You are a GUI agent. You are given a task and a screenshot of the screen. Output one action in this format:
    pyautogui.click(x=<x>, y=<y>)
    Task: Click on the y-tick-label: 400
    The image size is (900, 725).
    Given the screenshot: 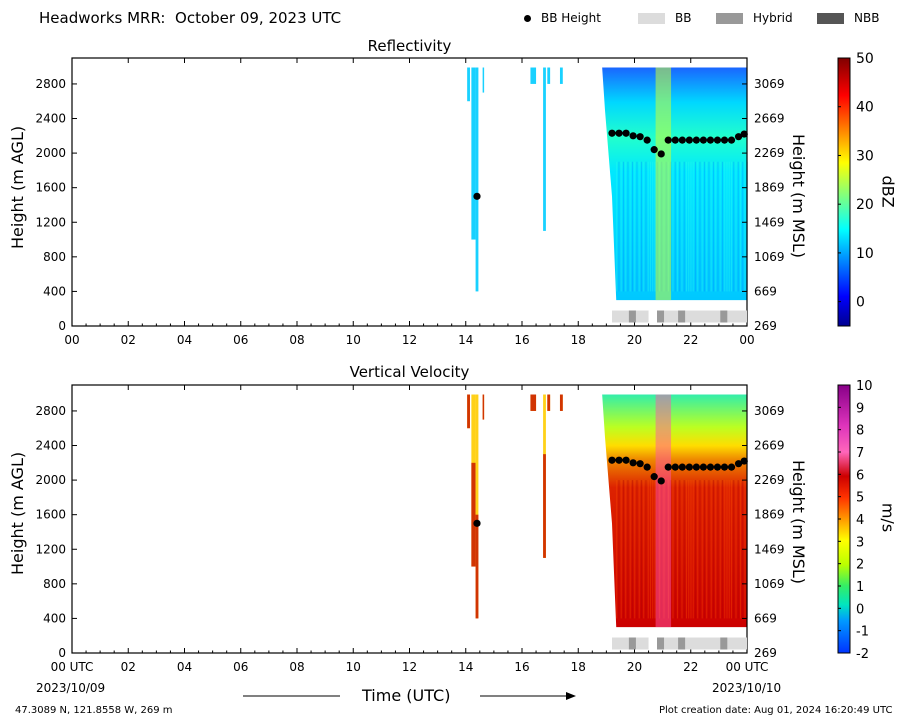 What is the action you would take?
    pyautogui.click(x=54, y=291)
    